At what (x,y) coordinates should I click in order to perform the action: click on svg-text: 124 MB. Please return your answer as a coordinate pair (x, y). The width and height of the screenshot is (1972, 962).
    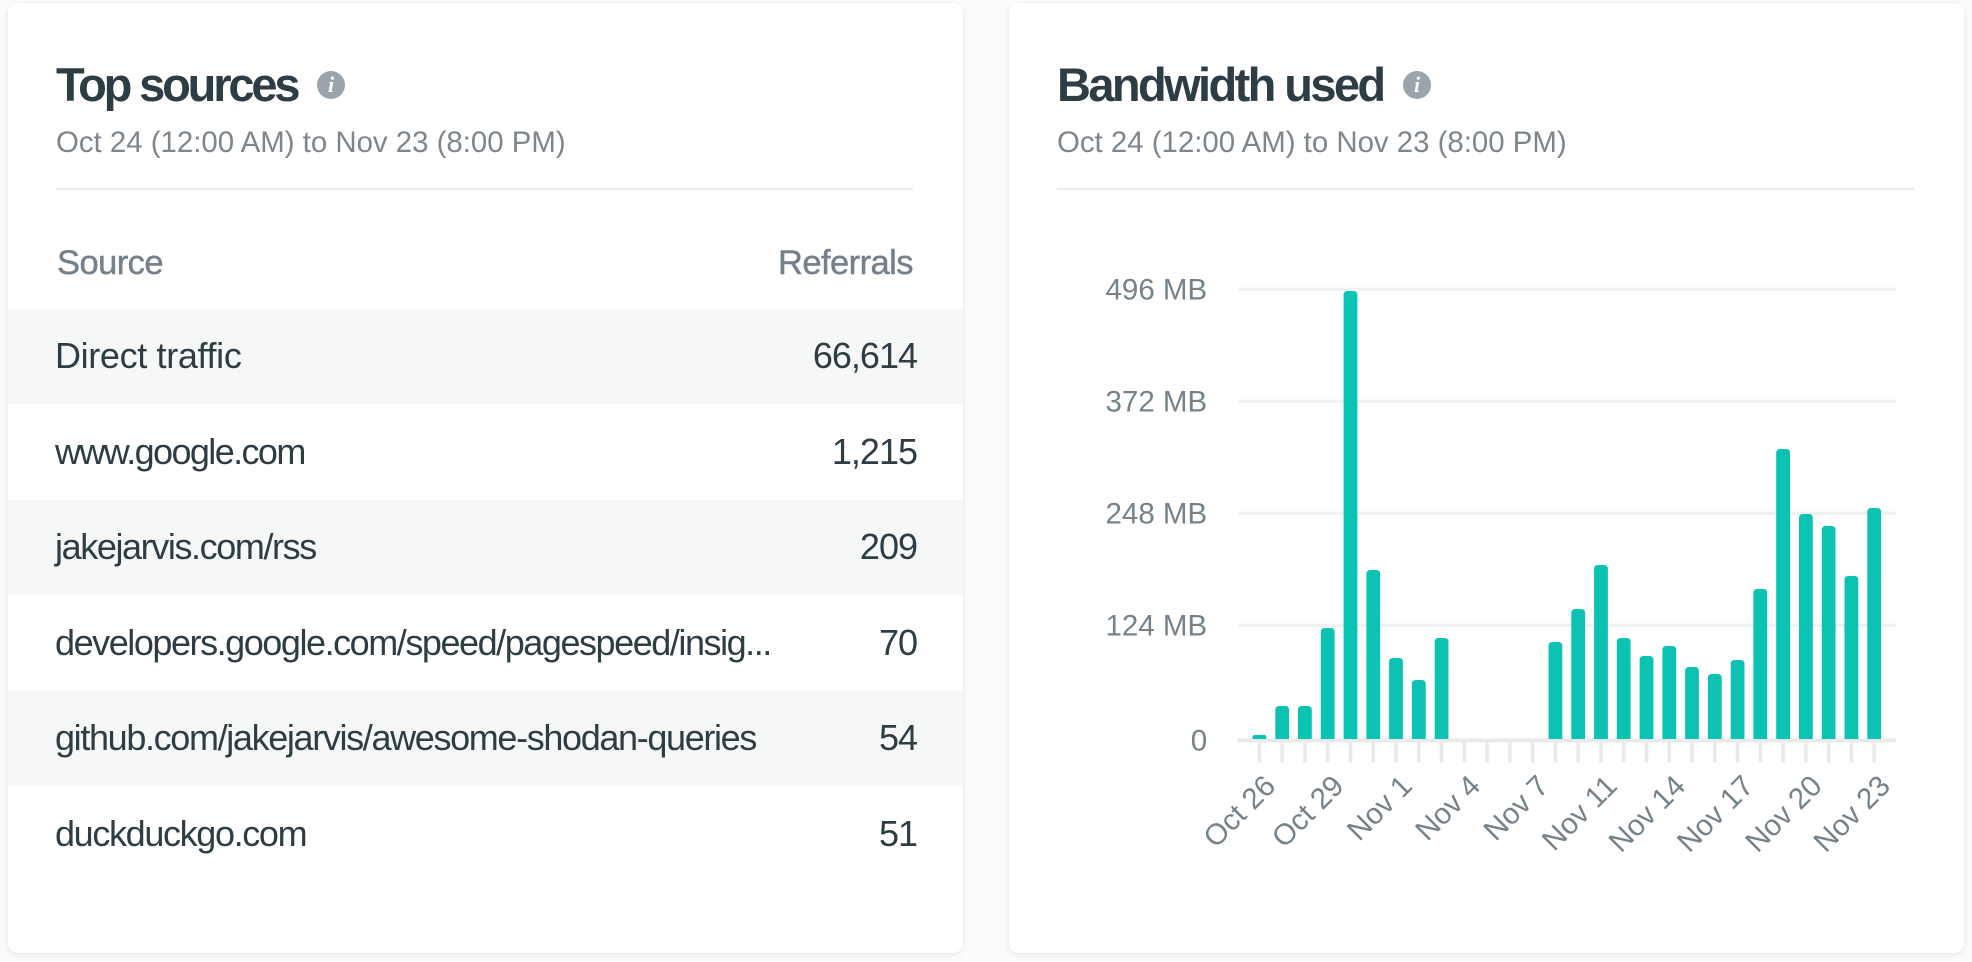
    Looking at the image, I should click on (1157, 626).